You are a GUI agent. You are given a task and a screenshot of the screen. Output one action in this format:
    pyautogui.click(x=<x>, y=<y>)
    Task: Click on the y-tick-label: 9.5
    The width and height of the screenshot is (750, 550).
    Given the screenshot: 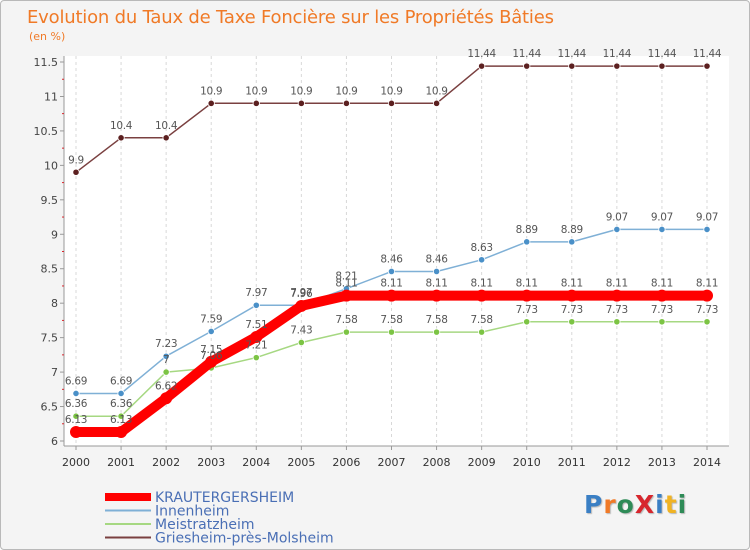 What is the action you would take?
    pyautogui.click(x=50, y=200)
    